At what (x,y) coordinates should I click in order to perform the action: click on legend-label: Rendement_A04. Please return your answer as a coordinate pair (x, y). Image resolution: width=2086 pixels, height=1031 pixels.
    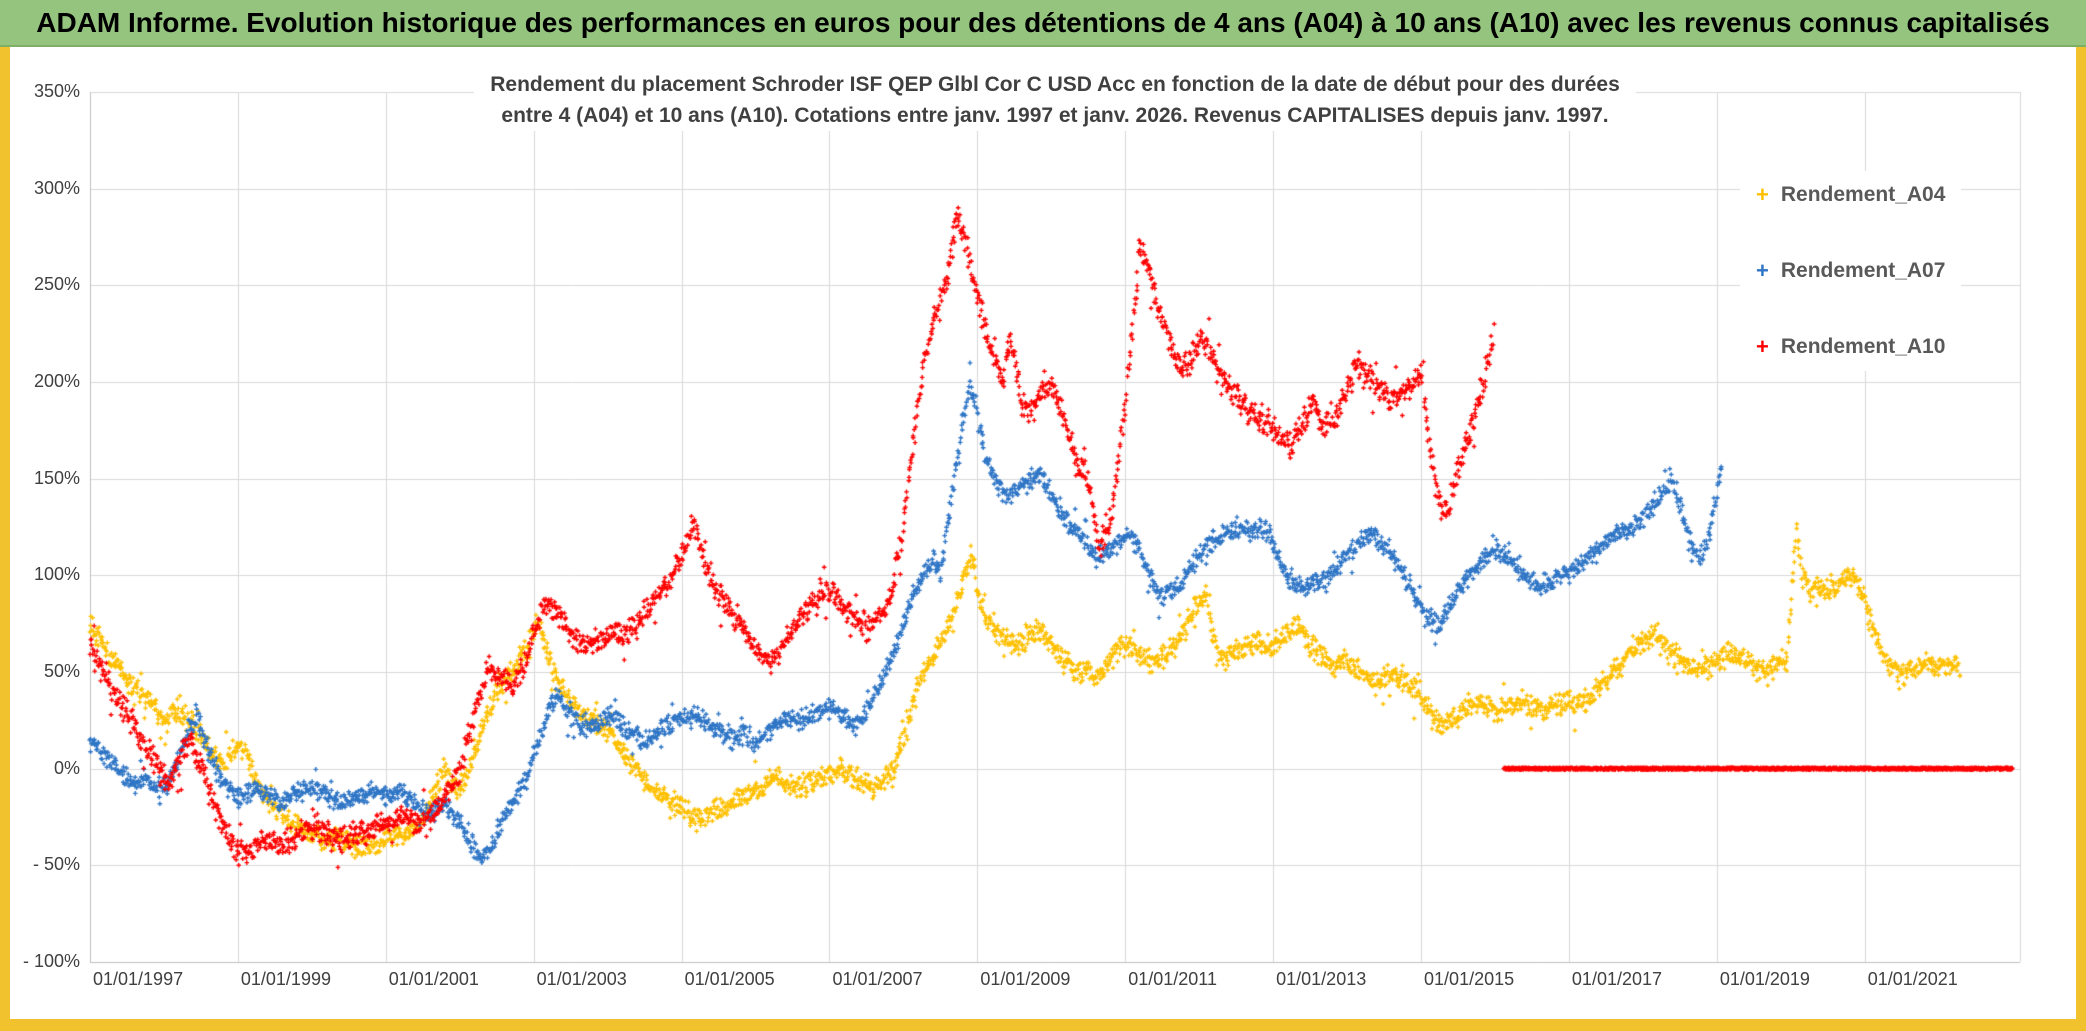
    Looking at the image, I should click on (1863, 194).